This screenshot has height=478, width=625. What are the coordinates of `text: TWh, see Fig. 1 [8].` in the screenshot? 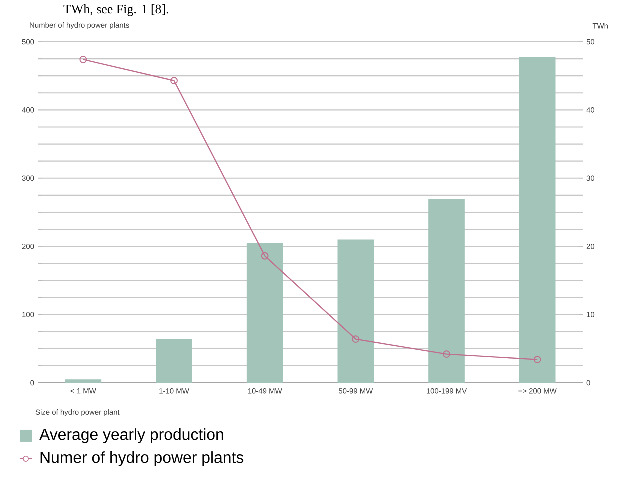 It's located at (116, 10).